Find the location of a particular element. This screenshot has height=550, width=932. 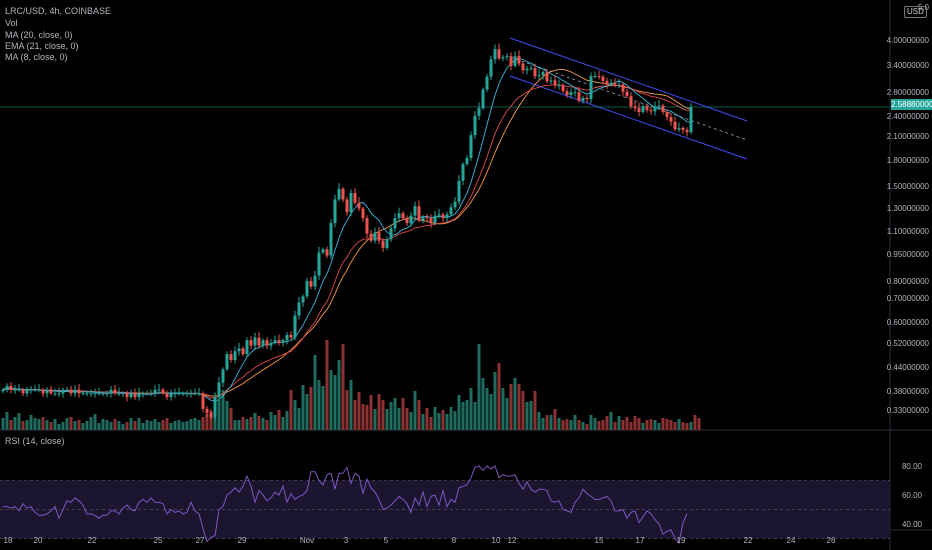

legend-ma8: MA (8, close, 0) is located at coordinates (36, 57).